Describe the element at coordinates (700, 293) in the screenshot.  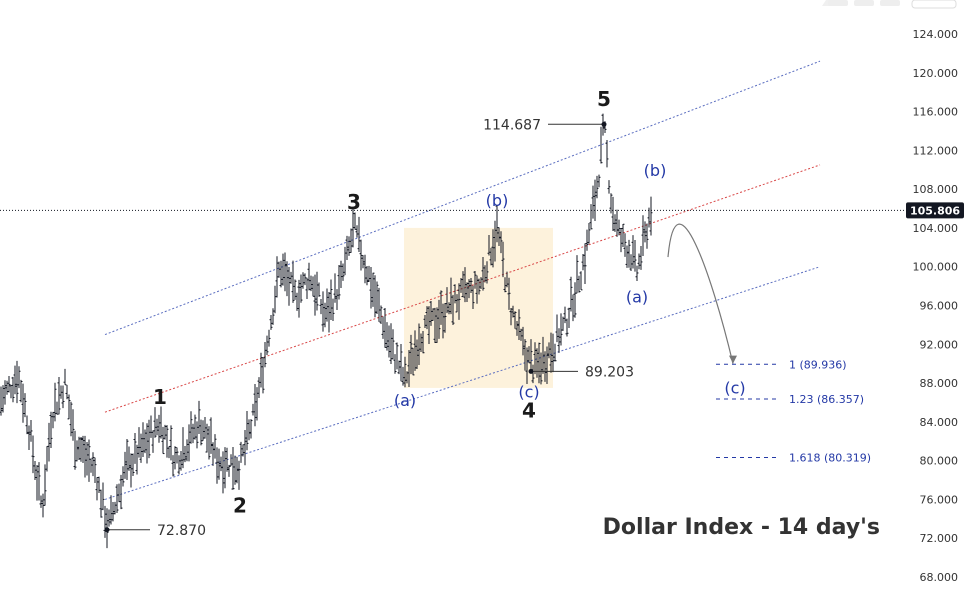
I see `projection-path` at that location.